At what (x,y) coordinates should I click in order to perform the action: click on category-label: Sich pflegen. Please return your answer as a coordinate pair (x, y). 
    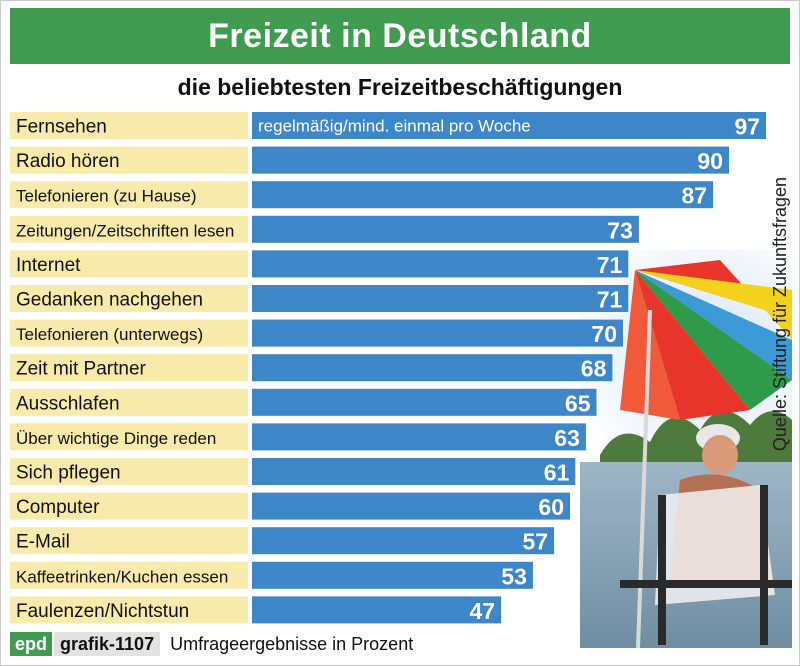
    Looking at the image, I should click on (68, 473).